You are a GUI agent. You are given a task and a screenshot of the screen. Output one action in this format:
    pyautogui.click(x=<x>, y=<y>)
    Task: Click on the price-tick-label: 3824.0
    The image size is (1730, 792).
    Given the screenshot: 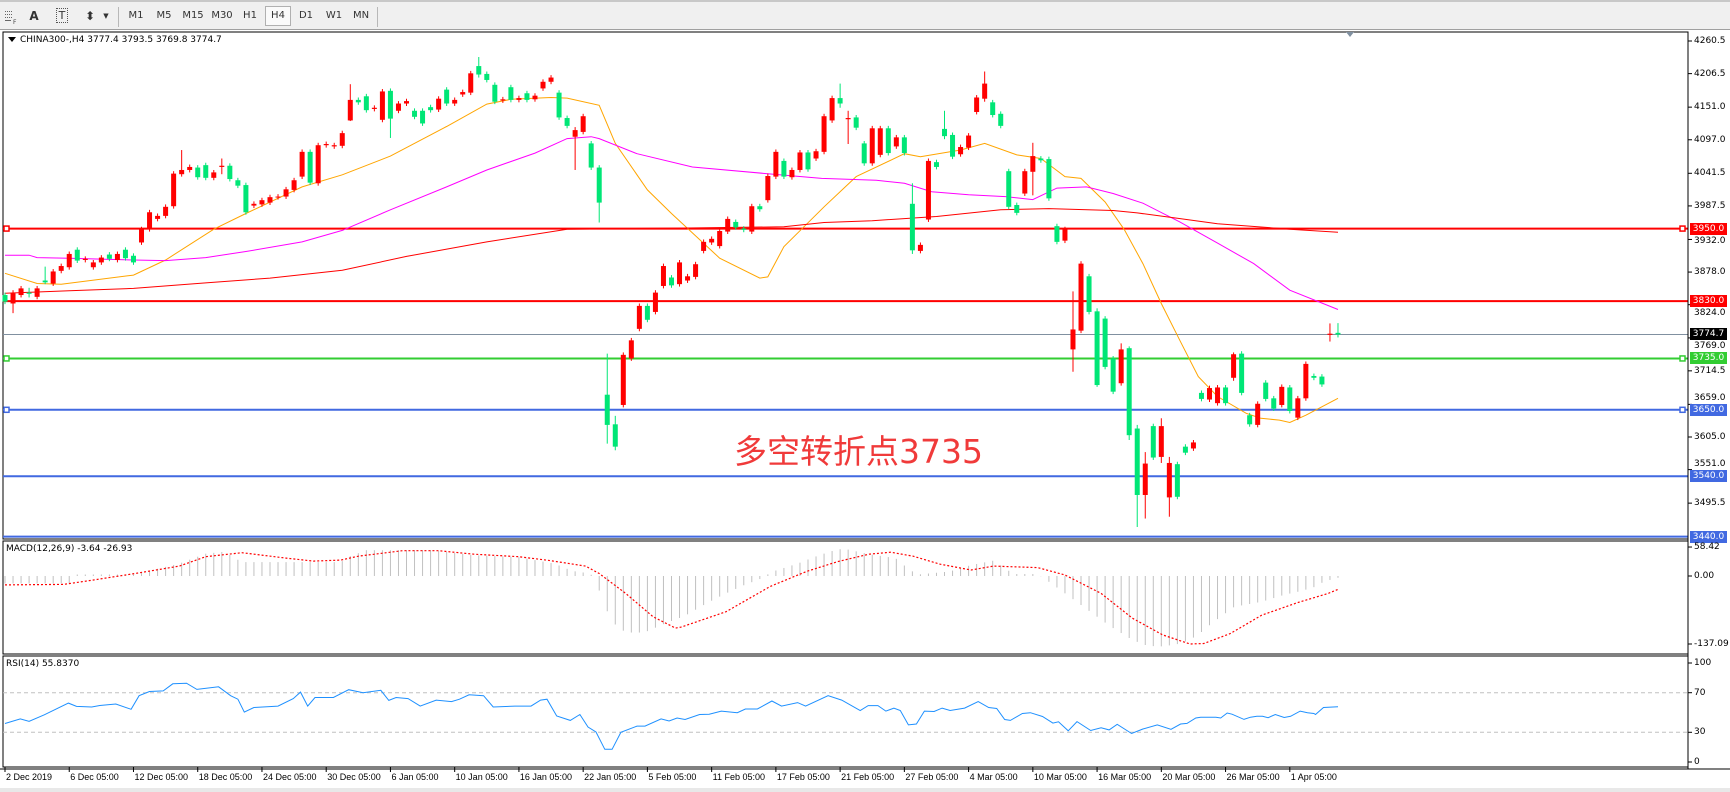 What is the action you would take?
    pyautogui.click(x=1710, y=313)
    